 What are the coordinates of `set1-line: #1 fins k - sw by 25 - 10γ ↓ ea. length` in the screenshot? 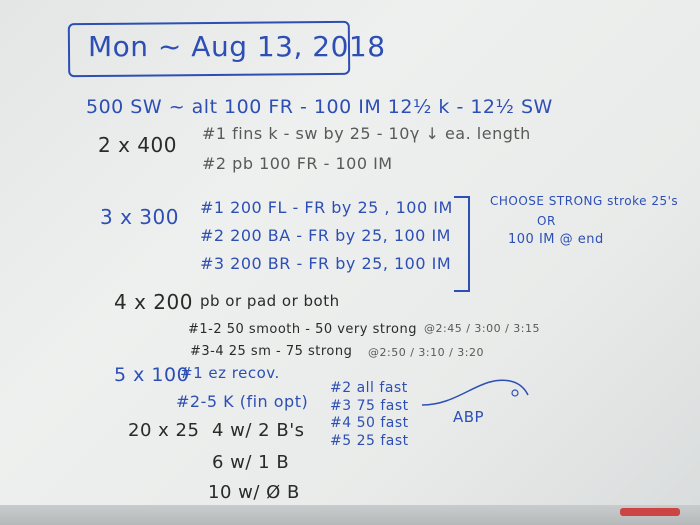 It's located at (366, 133).